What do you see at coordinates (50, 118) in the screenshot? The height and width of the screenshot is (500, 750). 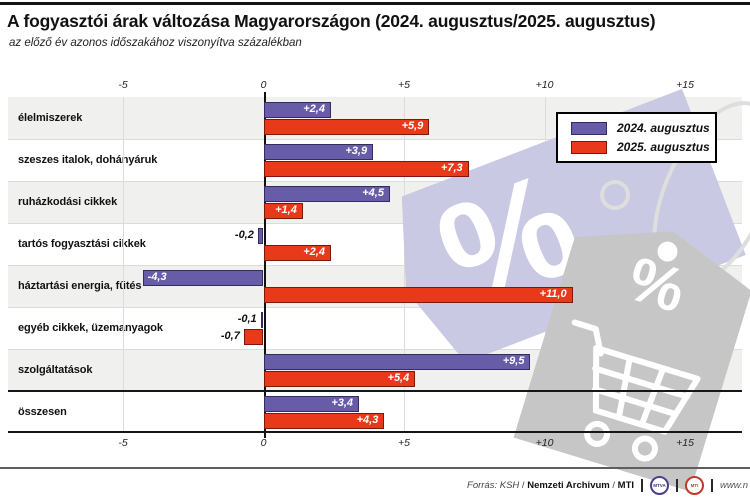 I see `category-label: élelmiszerek` at bounding box center [50, 118].